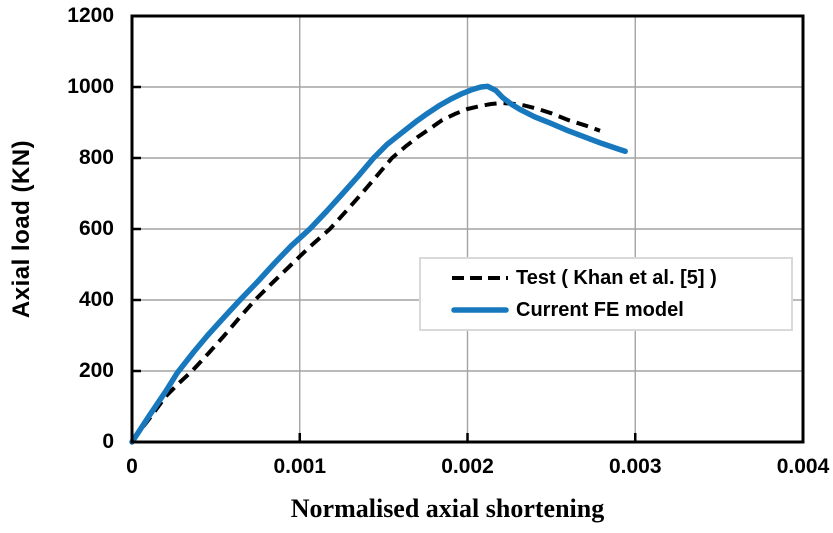 This screenshot has width=833, height=533. I want to click on y-tick-label: 1000, so click(90, 86).